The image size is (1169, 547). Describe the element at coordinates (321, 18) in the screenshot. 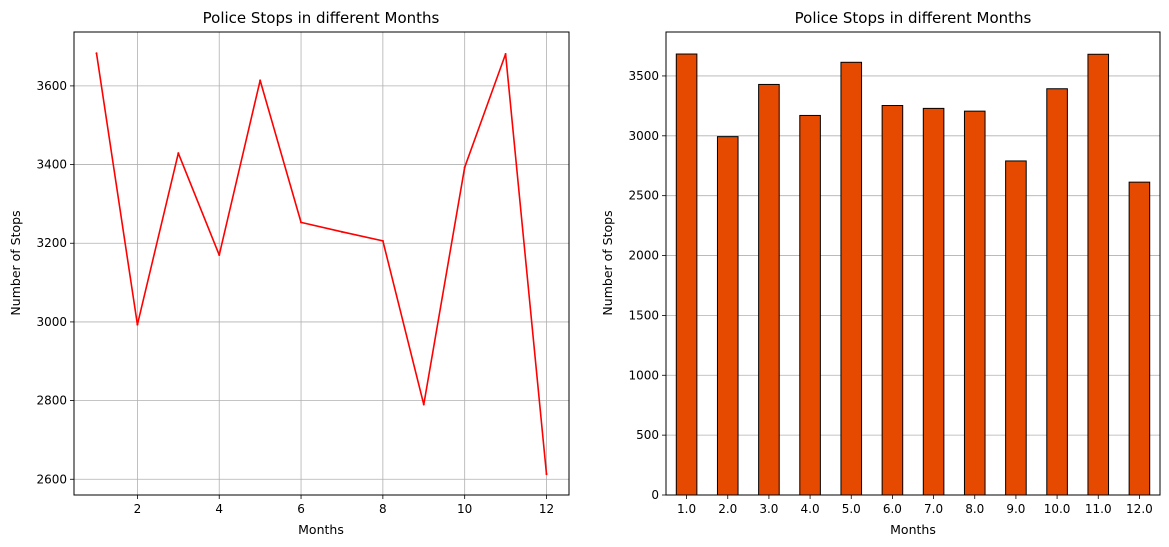

I see `line-chart-title: Police Stops in different Months` at that location.